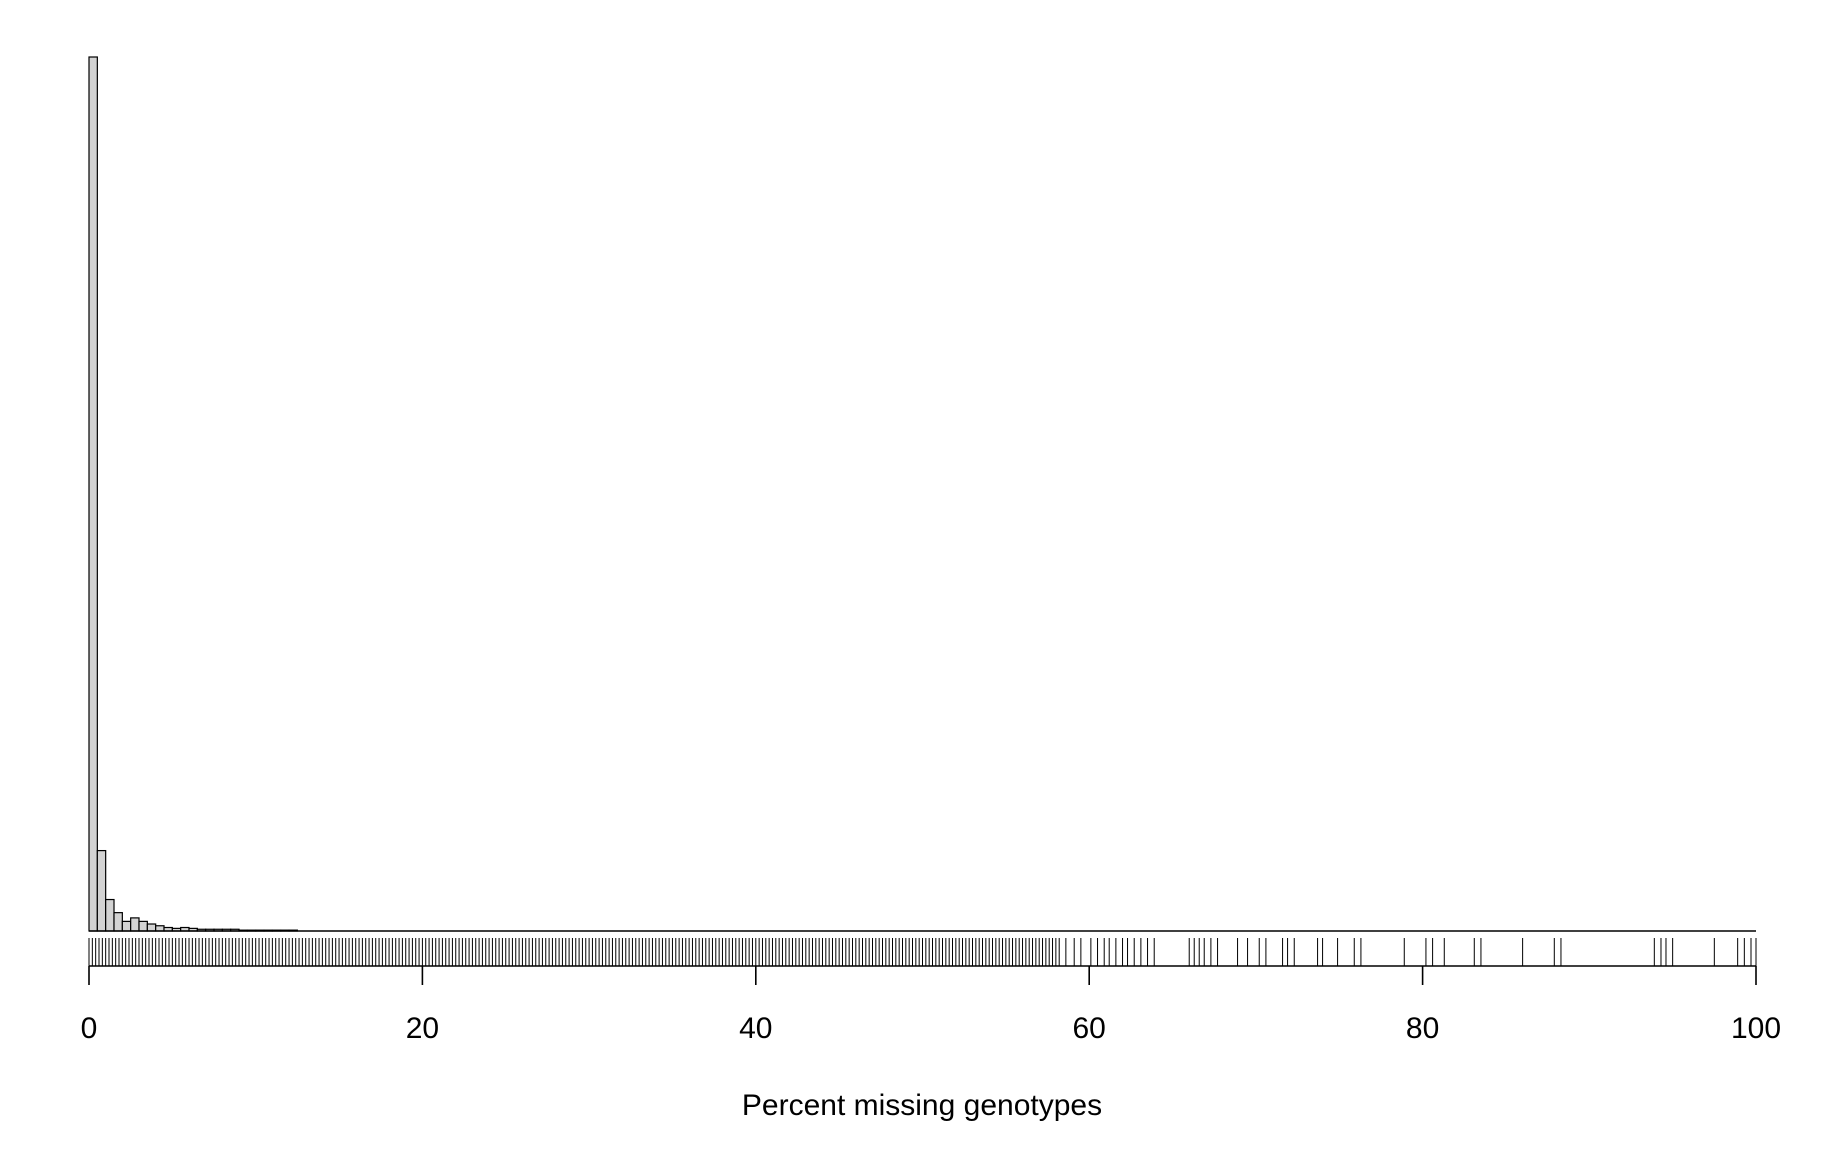 The height and width of the screenshot is (1152, 1824). What do you see at coordinates (755, 1028) in the screenshot?
I see `x-tick-label: 40` at bounding box center [755, 1028].